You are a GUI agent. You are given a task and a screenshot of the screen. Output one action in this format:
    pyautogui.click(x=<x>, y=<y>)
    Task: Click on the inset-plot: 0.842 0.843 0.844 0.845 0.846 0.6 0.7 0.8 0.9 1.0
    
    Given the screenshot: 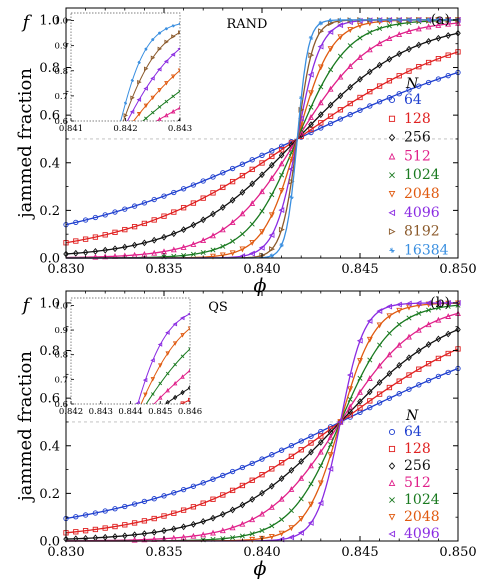 What is the action you would take?
    pyautogui.click(x=128, y=379)
    